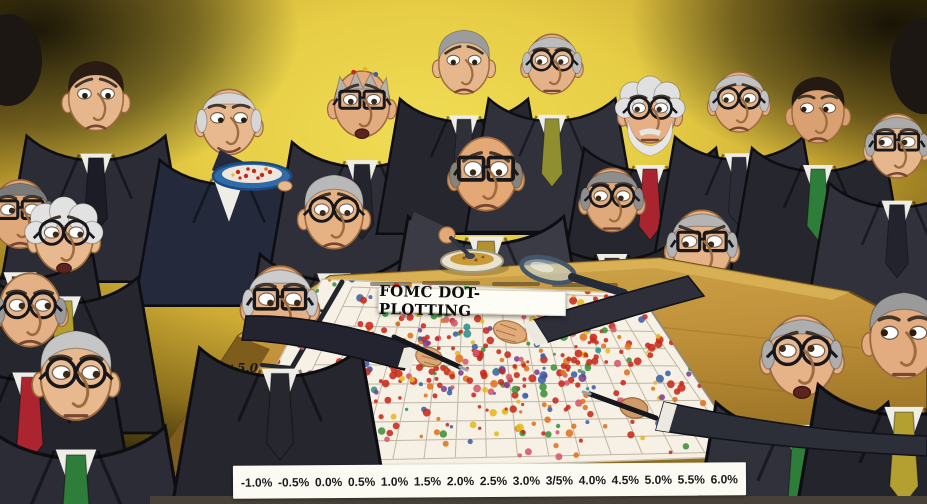 The image size is (927, 504). I want to click on table-edge-highlight, so click(544, 301).